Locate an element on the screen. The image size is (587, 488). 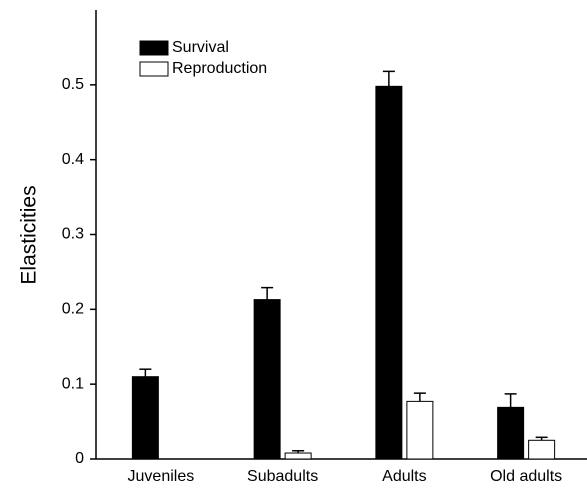
x-tick-label: Adults is located at coordinates (404, 476).